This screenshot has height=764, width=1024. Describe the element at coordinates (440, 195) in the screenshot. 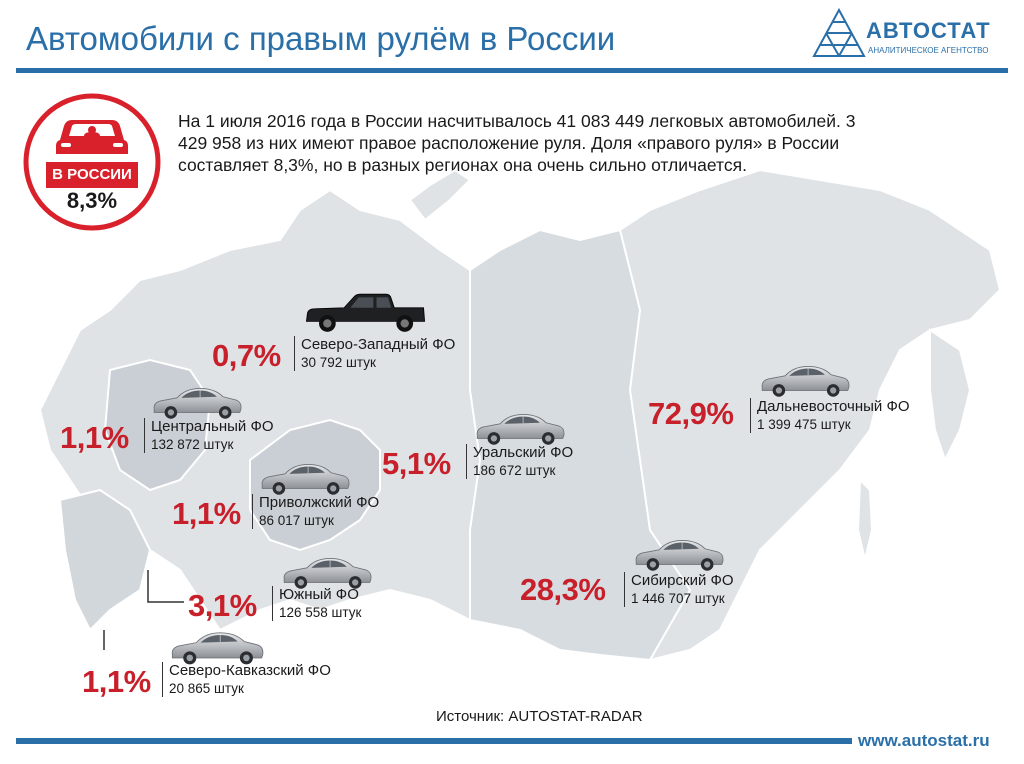

I see `map-novaya-zemlya` at that location.